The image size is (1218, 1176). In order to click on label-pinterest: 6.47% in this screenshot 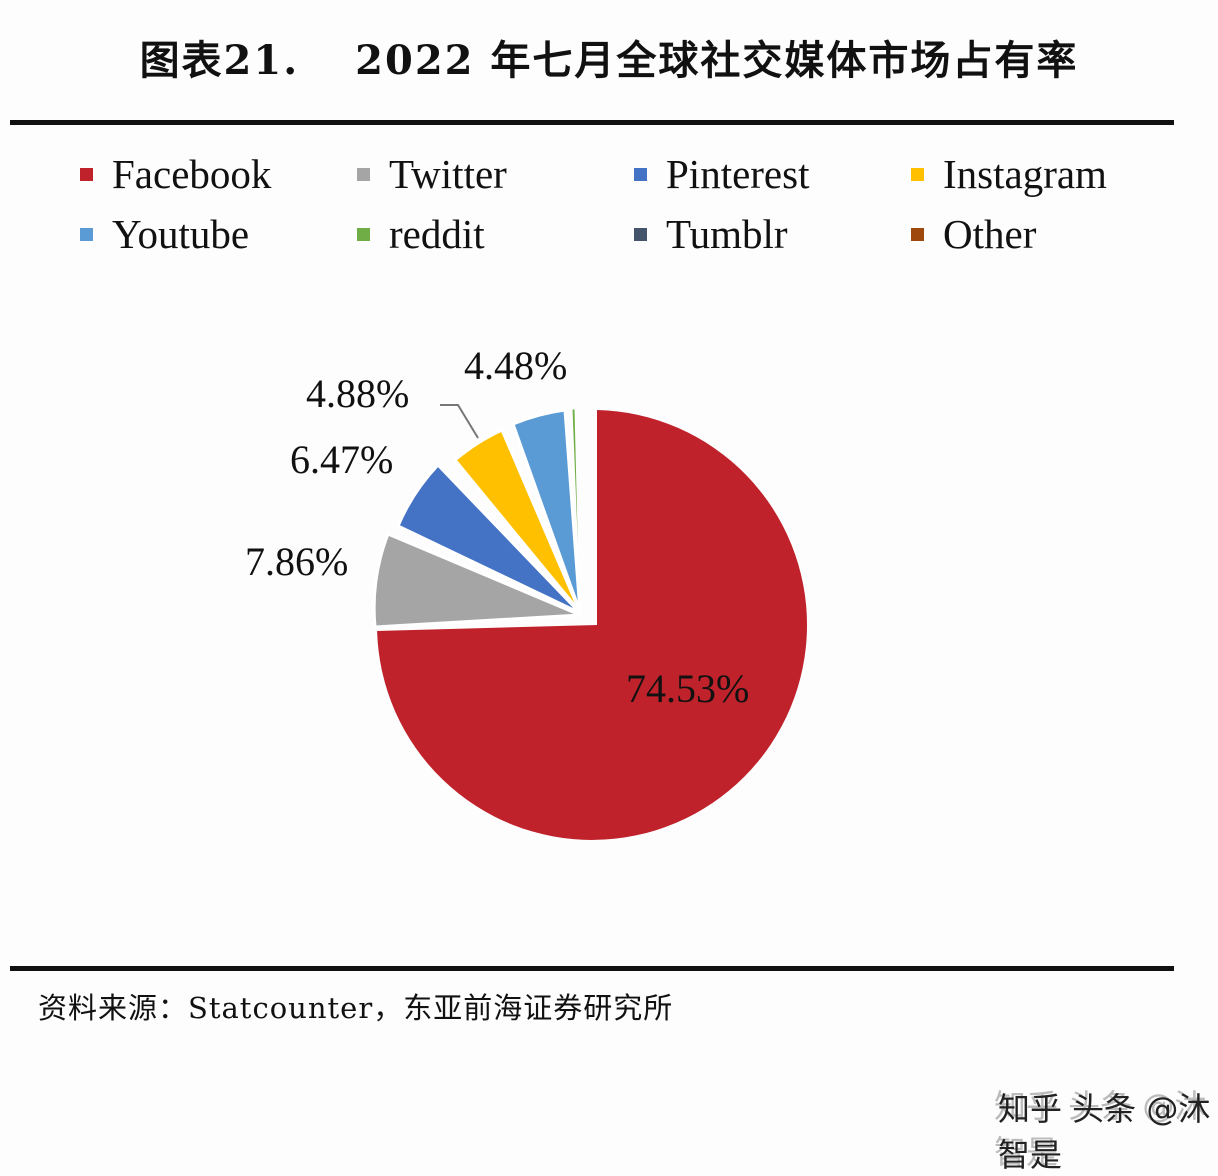, I will do `click(342, 459)`.